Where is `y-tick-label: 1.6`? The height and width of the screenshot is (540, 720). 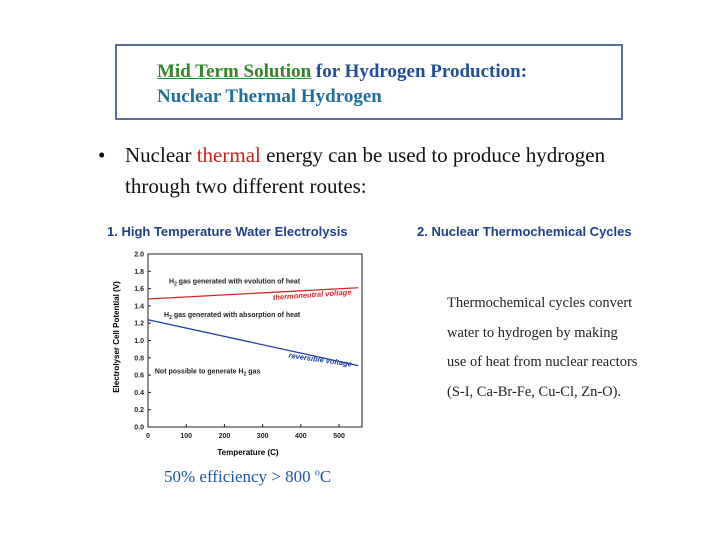 y-tick-label: 1.6 is located at coordinates (139, 289).